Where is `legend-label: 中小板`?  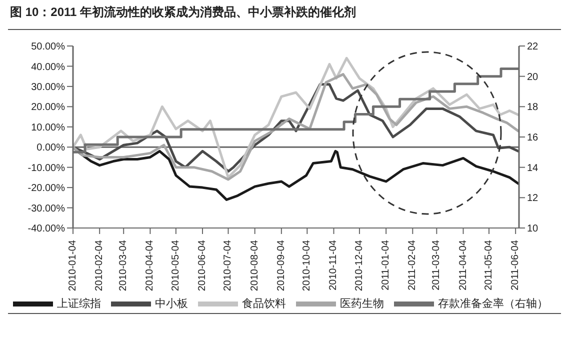
legend-label: 中小板 is located at coordinates (171, 304).